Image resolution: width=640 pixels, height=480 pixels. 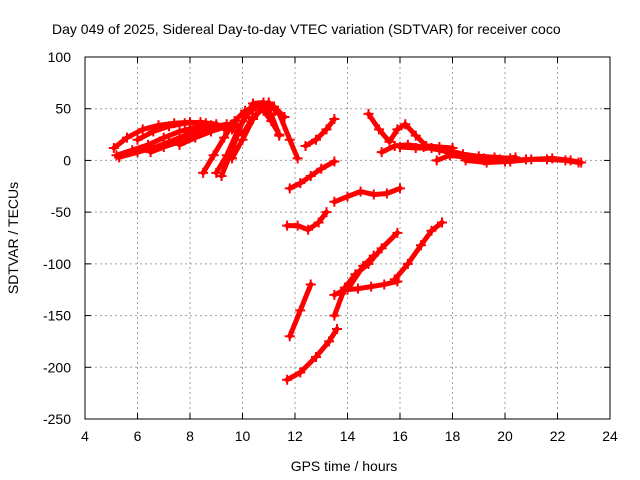 What do you see at coordinates (453, 436) in the screenshot?
I see `x-tick-label: 18` at bounding box center [453, 436].